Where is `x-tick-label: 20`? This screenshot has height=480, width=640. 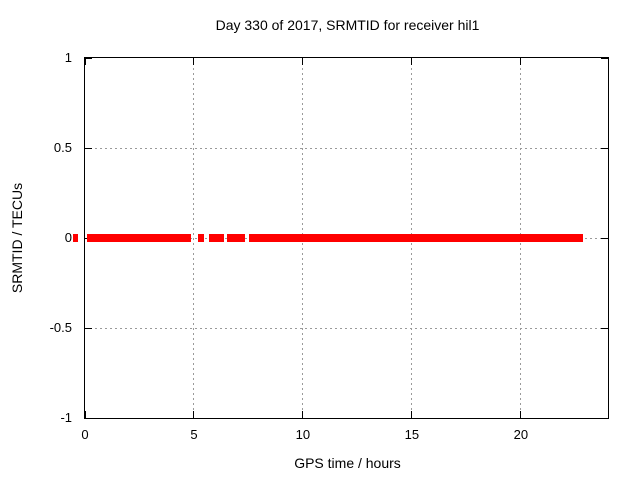 x-tick-label: 20 is located at coordinates (521, 434).